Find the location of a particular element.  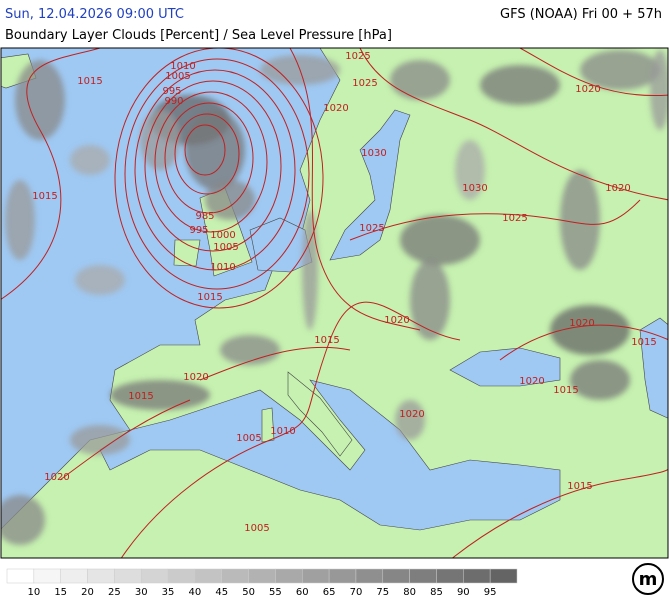

legend-label: 55 is located at coordinates (275, 592).